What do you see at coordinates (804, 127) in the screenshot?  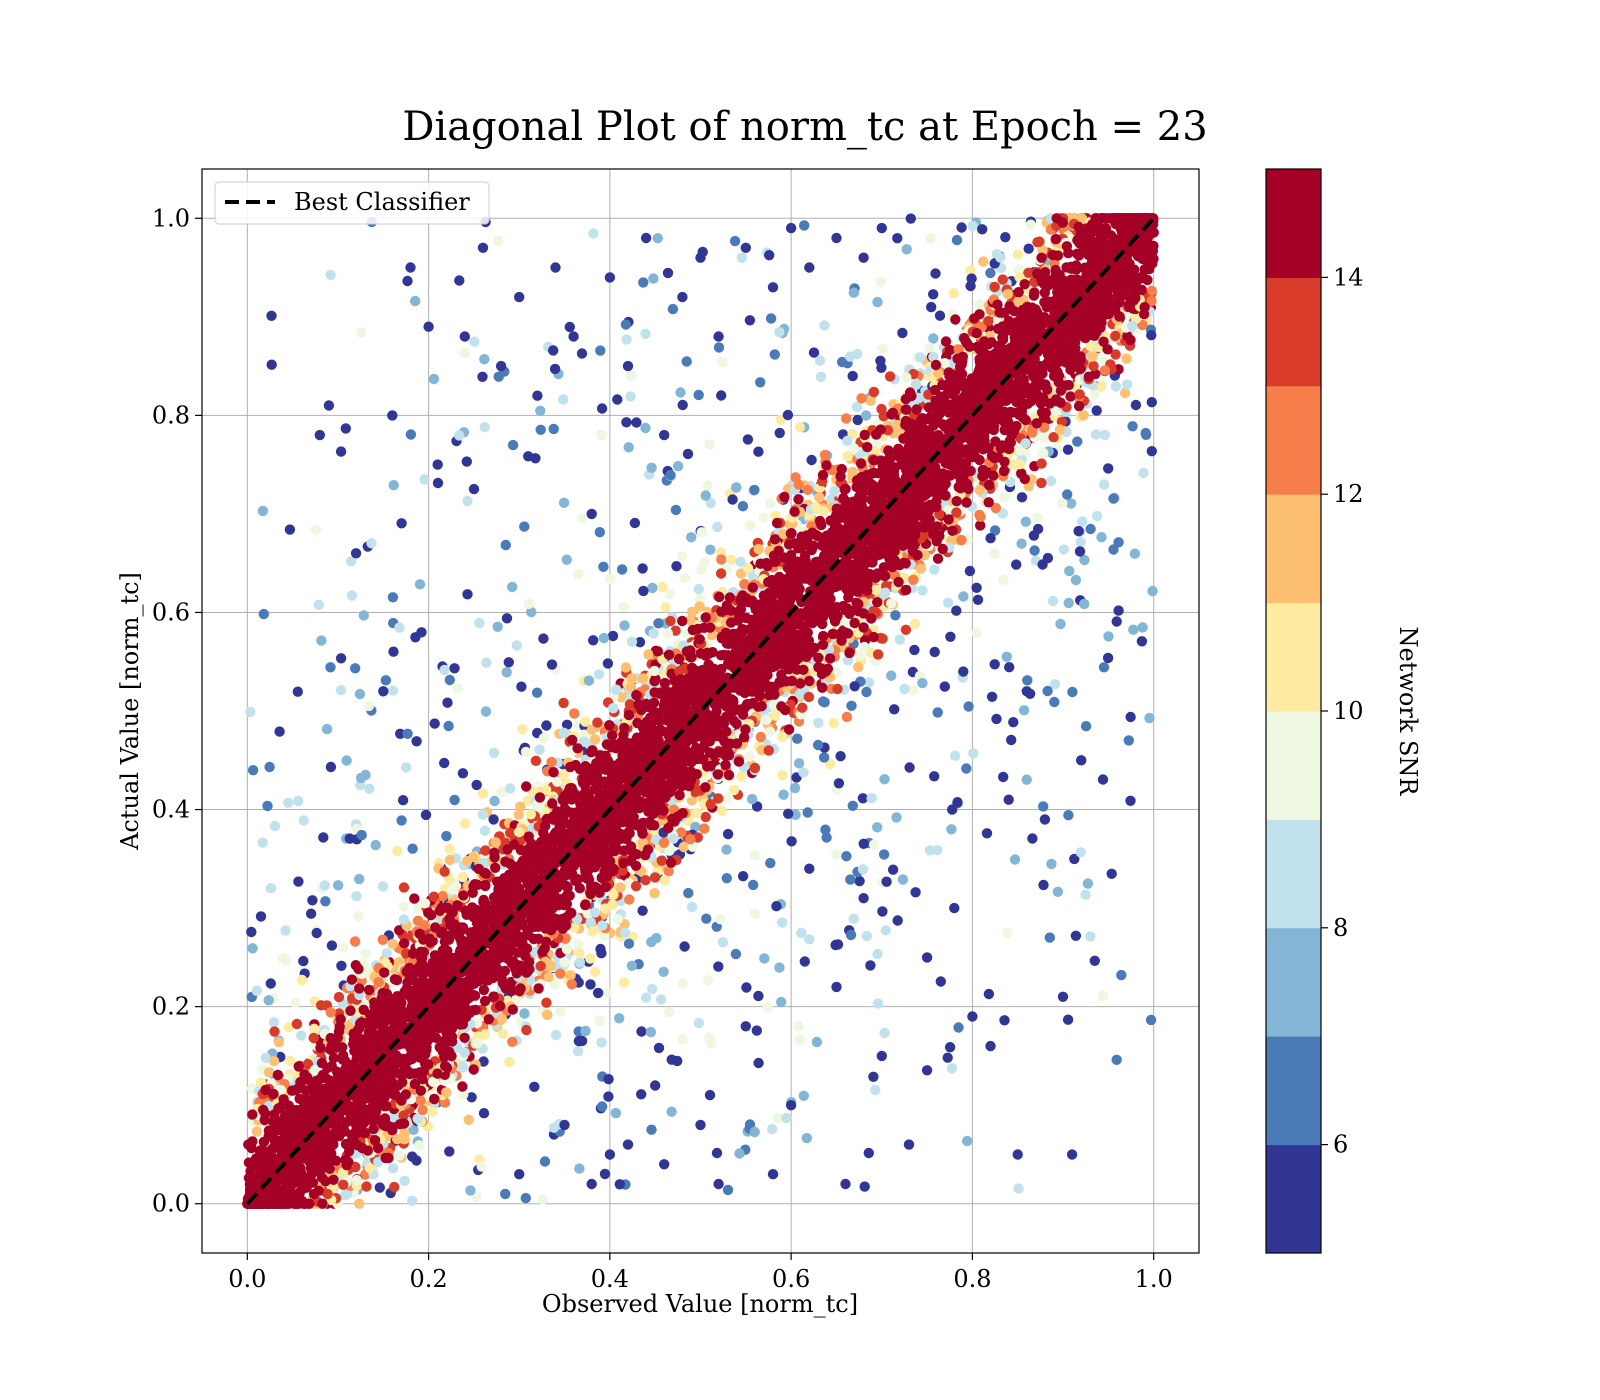 I see `chart-title: Diagonal Plot of norm_tc at Epoch = 23` at bounding box center [804, 127].